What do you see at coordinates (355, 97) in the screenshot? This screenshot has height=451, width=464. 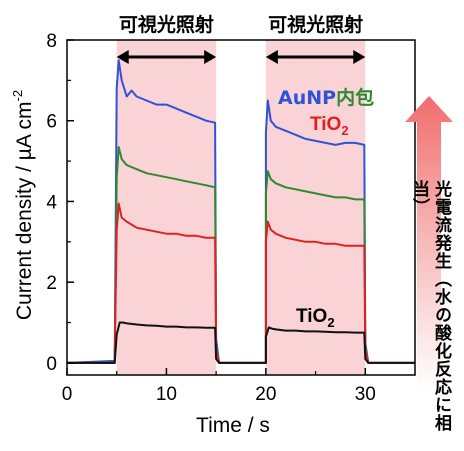 I see `annotation-inclusion-text: 内包` at bounding box center [355, 97].